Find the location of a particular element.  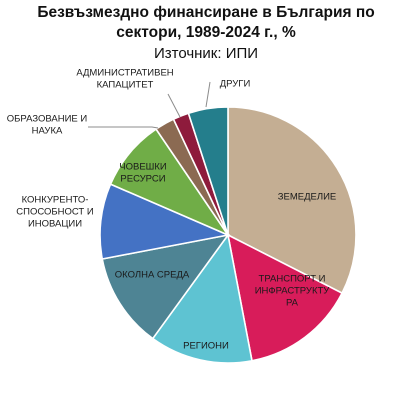

slice-label-8-line-1: АДМИНИСТРАТИВЕН is located at coordinates (124, 73).